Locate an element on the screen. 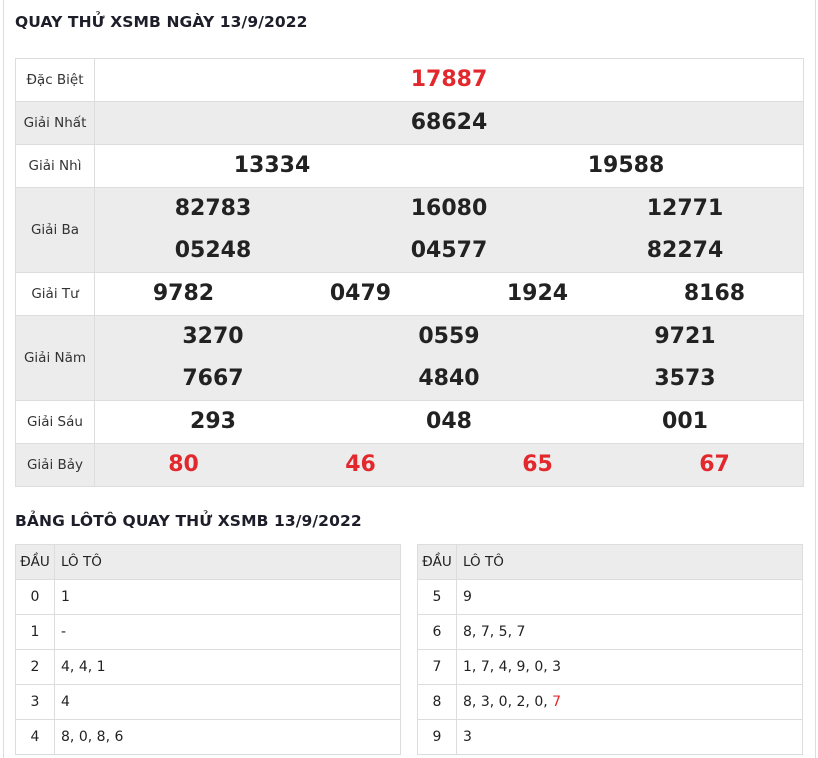  prize-number: 7667 is located at coordinates (213, 378).